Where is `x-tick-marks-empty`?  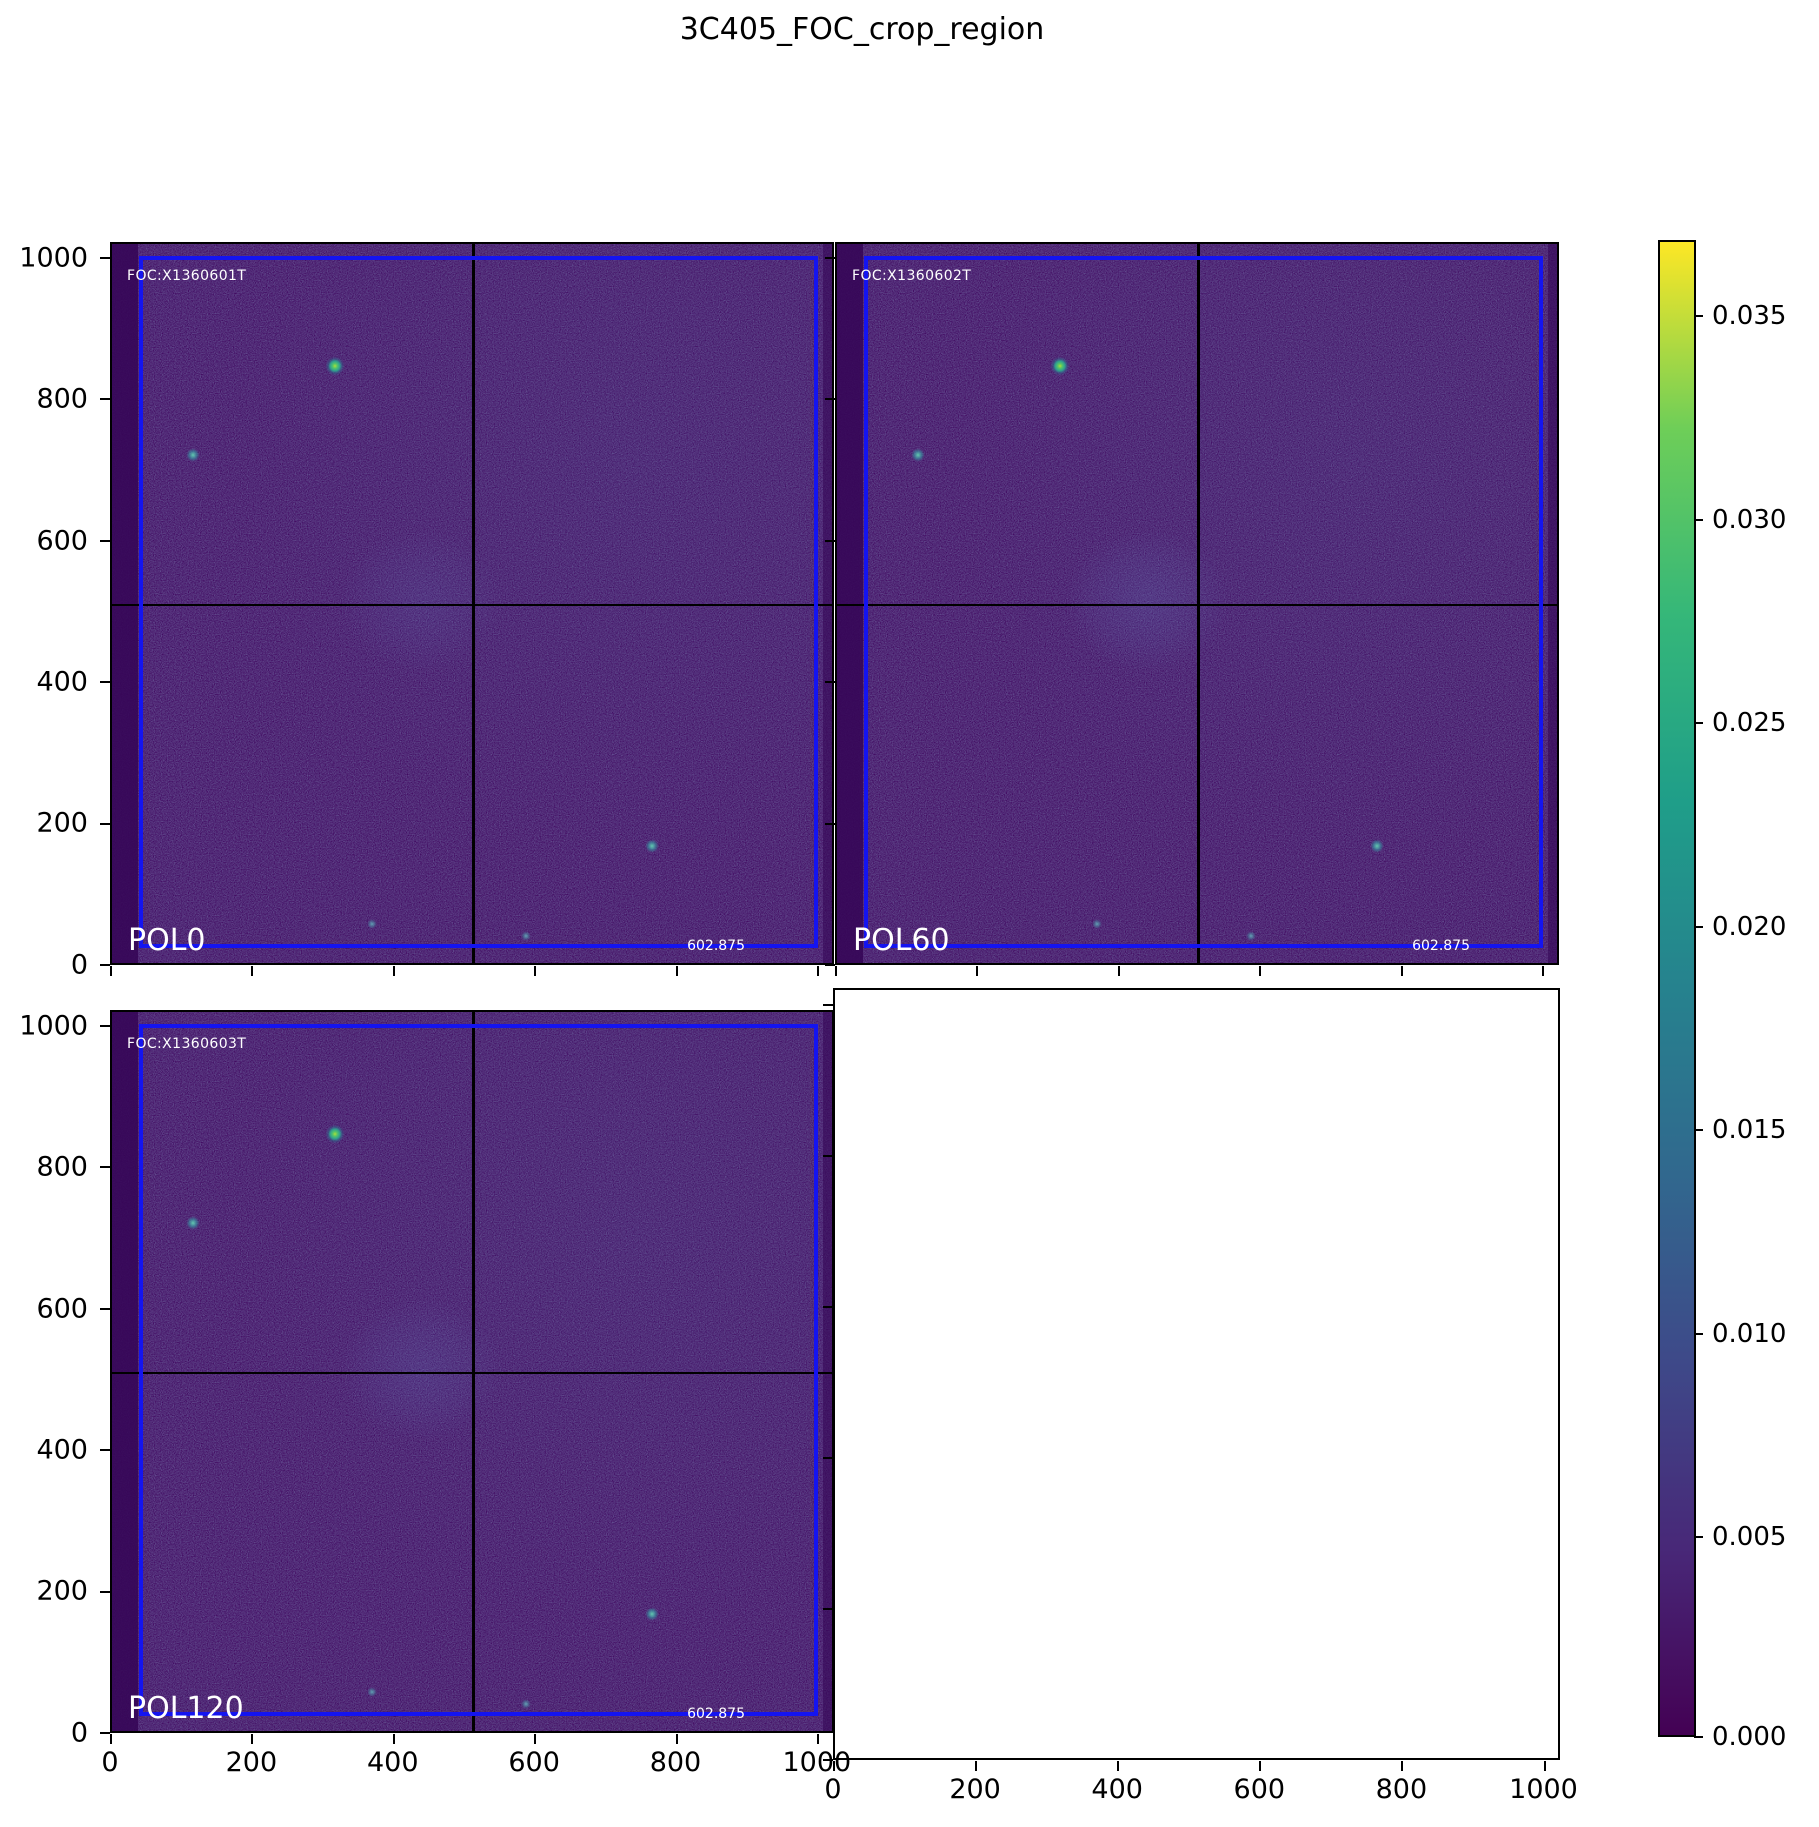
x-tick-marks-empty is located at coordinates (834, 1766).